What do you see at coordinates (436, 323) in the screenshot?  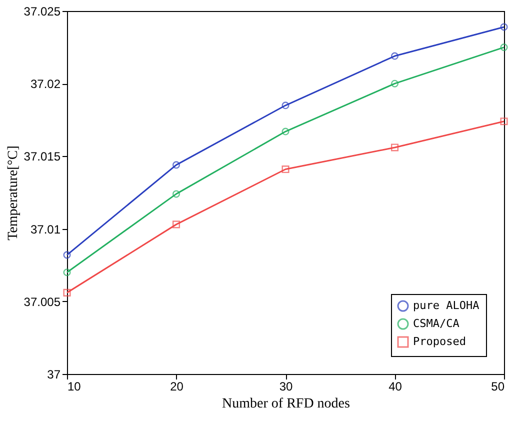 I see `legend-label: CSMA/CA` at bounding box center [436, 323].